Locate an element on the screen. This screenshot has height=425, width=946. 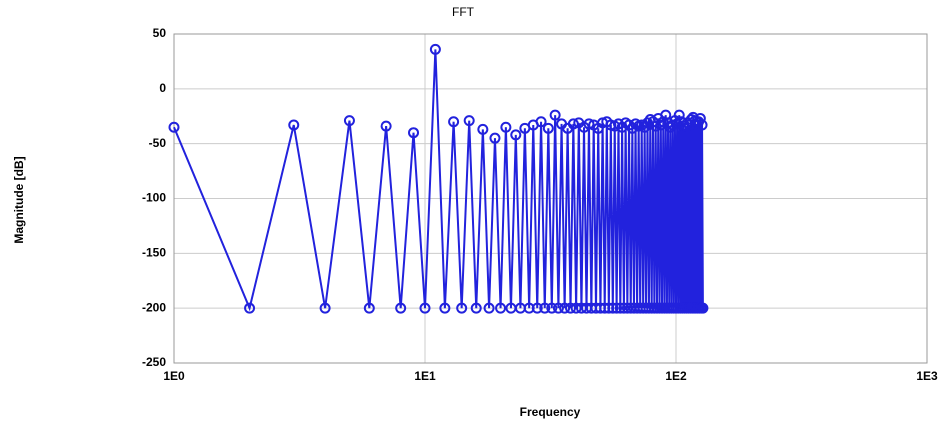
x-tick-label: 1E2 is located at coordinates (676, 376).